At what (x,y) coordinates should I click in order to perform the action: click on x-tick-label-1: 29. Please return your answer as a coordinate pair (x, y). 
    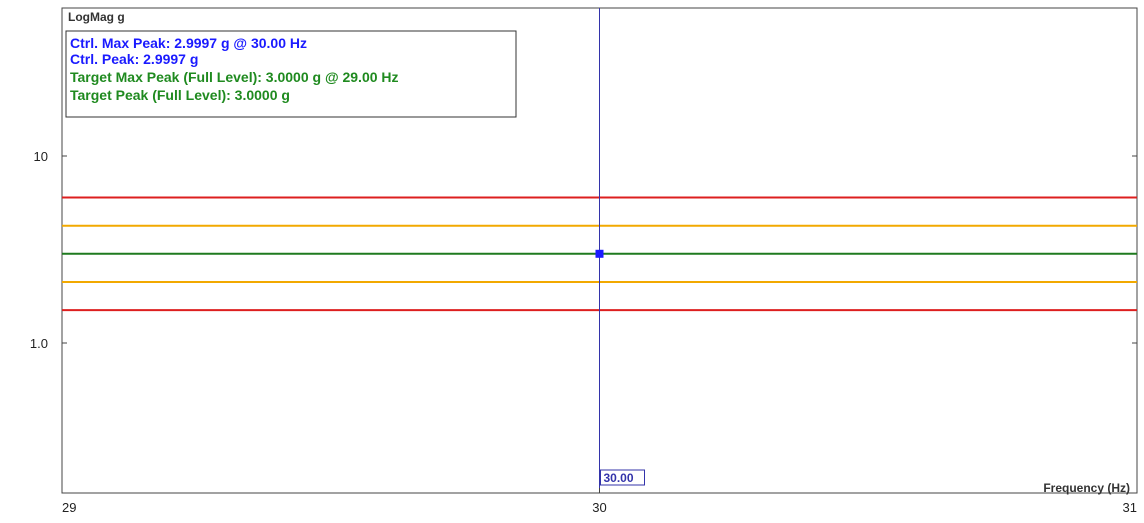
    Looking at the image, I should click on (69, 507).